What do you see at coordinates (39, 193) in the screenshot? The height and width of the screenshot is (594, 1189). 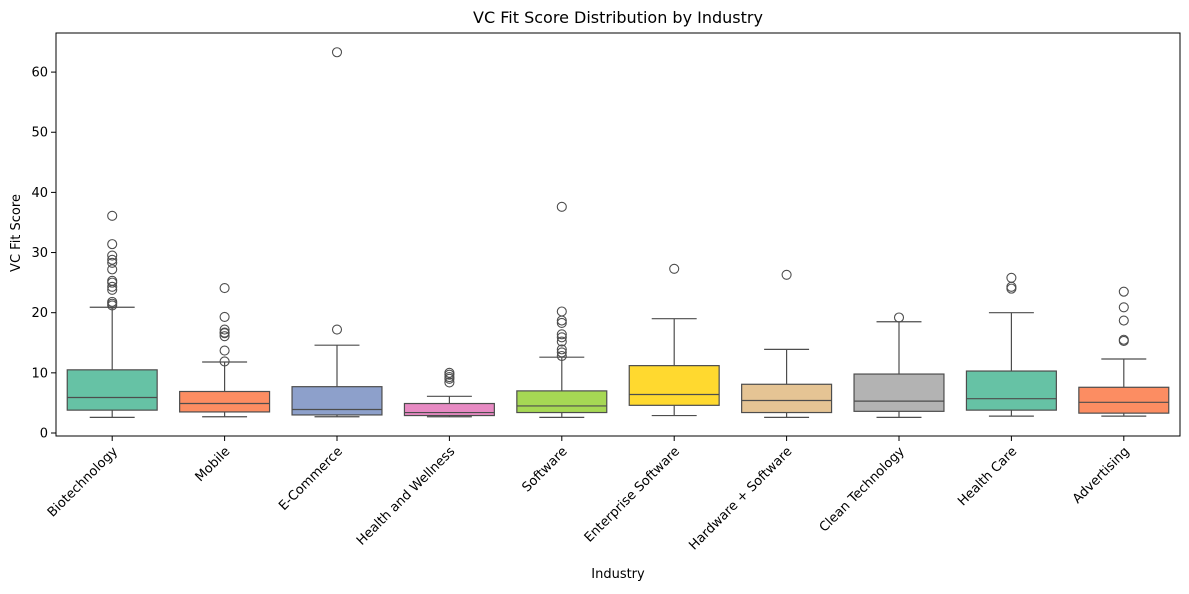 I see `y-tick-label: 40` at bounding box center [39, 193].